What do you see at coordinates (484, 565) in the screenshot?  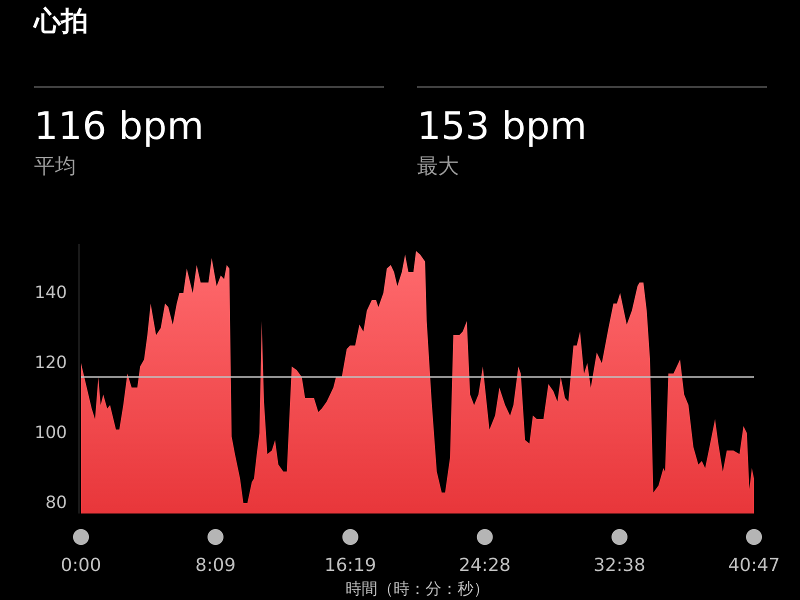 I see `x-tick-label: 24:28` at bounding box center [484, 565].